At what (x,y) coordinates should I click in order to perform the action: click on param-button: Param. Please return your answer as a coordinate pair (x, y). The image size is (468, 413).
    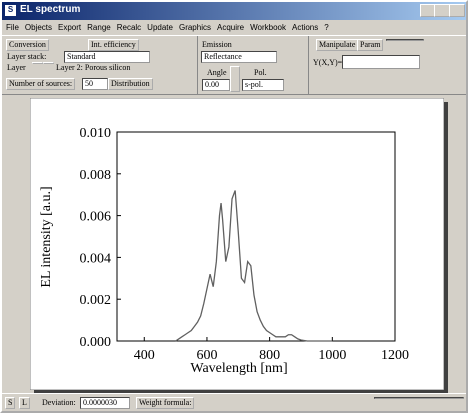
    Looking at the image, I should click on (370, 45).